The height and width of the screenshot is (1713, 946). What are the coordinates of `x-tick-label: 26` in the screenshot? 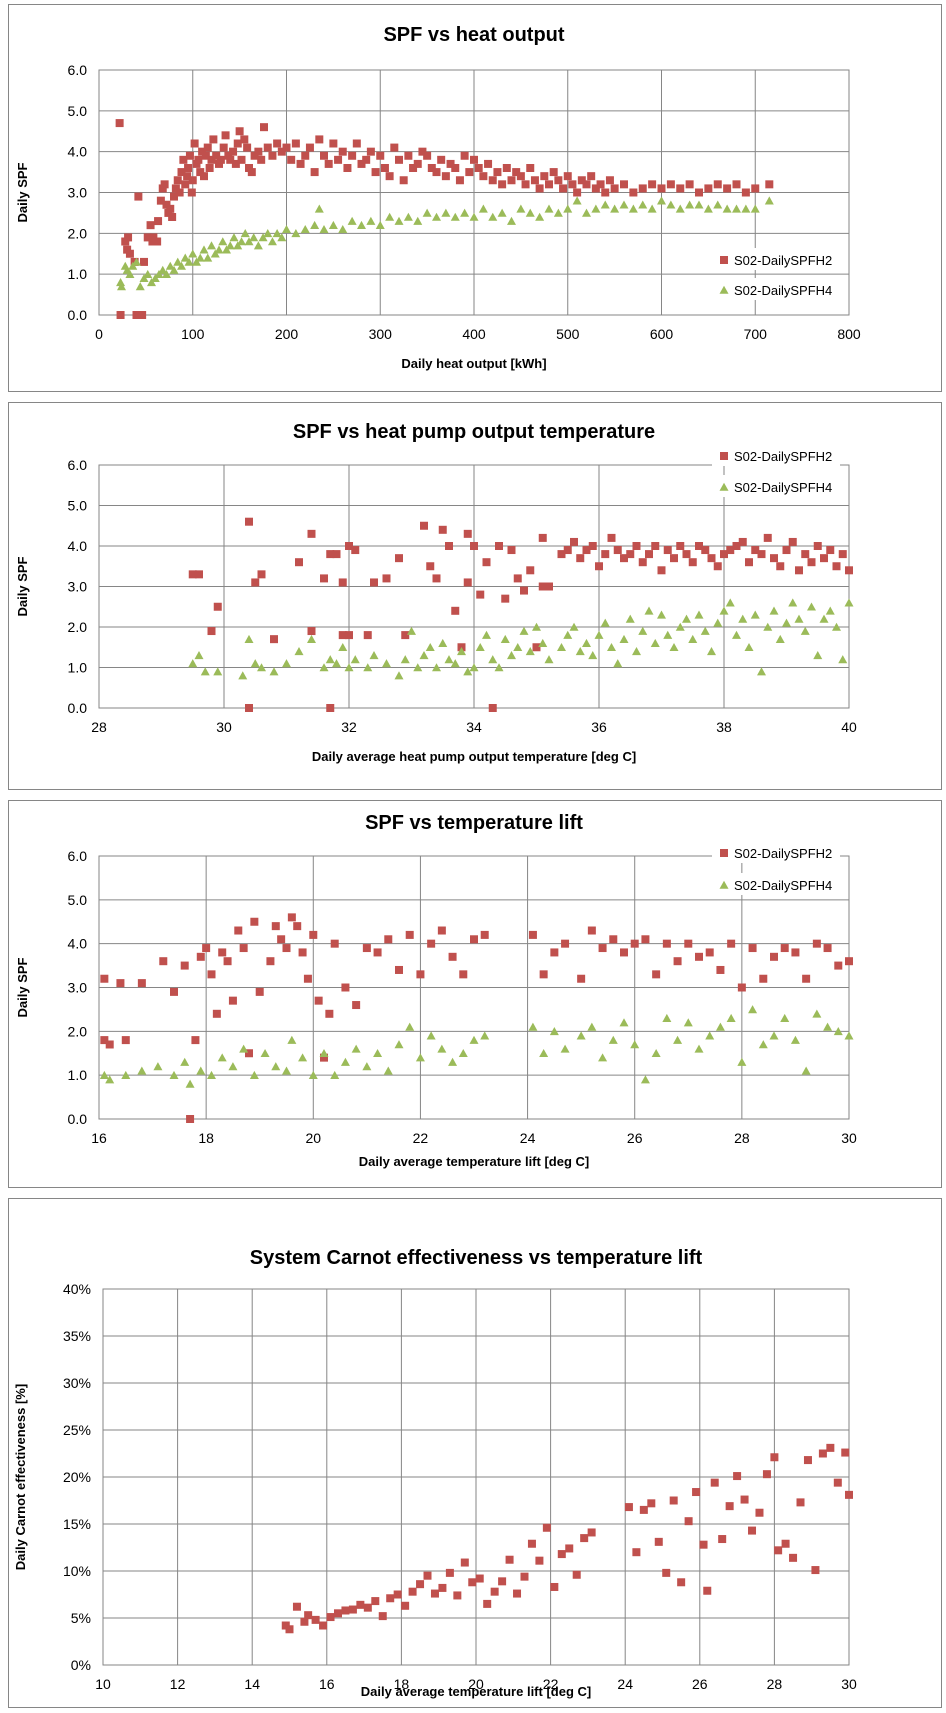 It's located at (700, 1684).